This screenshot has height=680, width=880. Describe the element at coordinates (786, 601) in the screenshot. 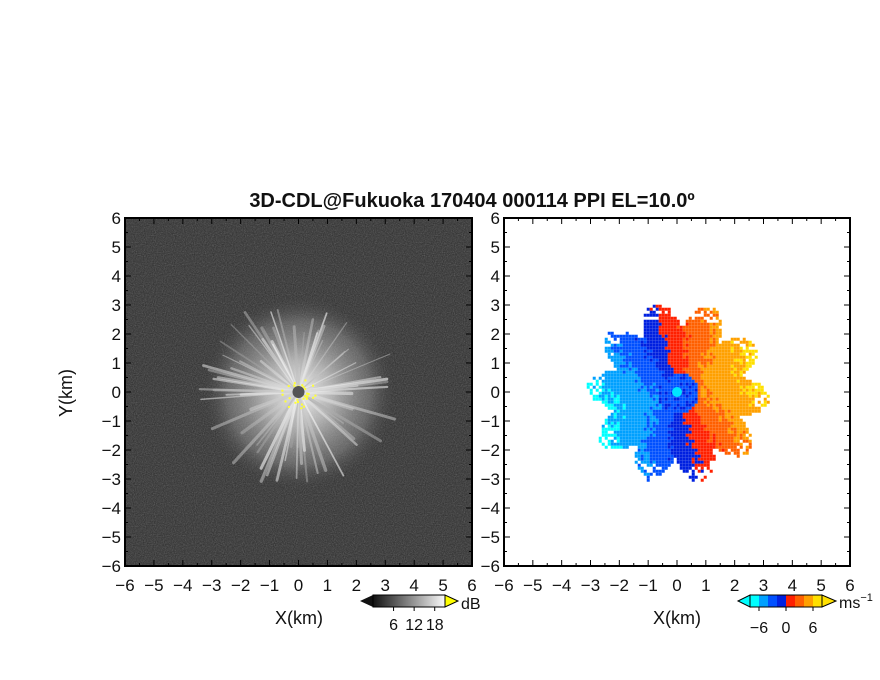

I see `velocity-colorbar-ramp` at that location.